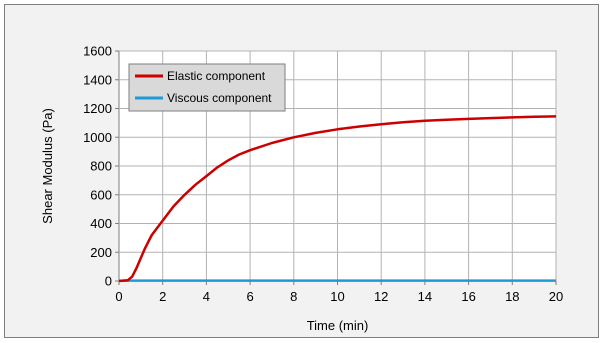  What do you see at coordinates (337, 296) in the screenshot?
I see `x-tick-label: 10` at bounding box center [337, 296].